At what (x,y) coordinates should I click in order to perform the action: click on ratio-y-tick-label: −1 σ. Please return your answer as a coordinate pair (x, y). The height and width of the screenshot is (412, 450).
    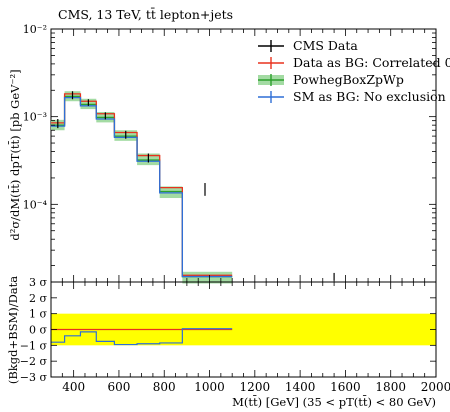
    Looking at the image, I should click on (34, 345).